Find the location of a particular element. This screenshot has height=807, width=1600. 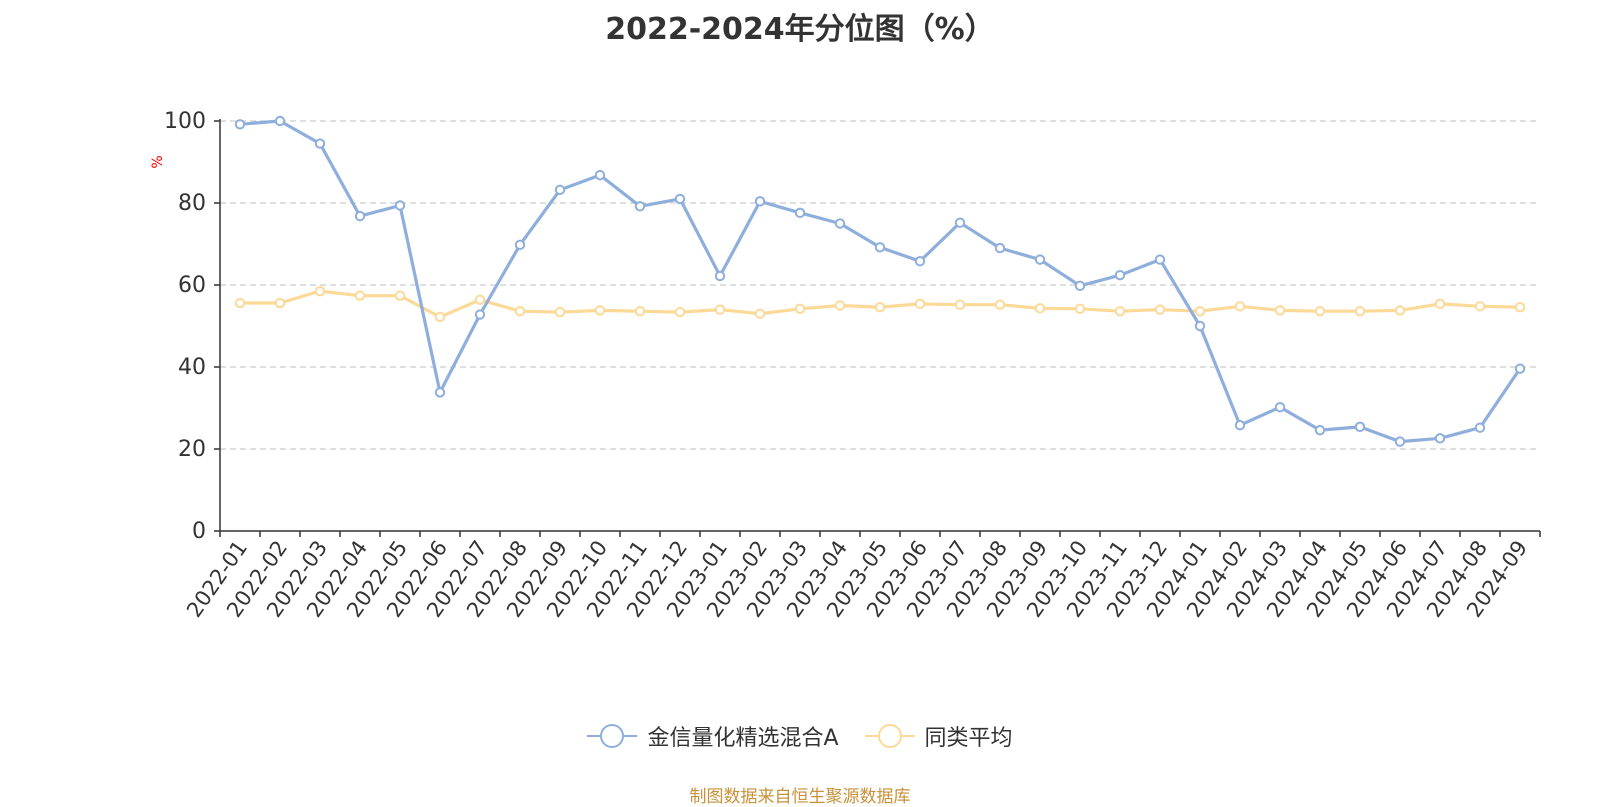

y-tick-label: 0 is located at coordinates (199, 531).